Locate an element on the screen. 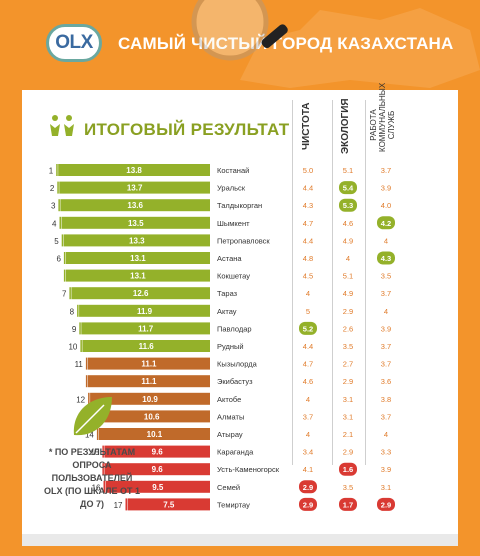 Image resolution: width=480 pixels, height=556 pixels. city-label: Шымкент is located at coordinates (233, 223).